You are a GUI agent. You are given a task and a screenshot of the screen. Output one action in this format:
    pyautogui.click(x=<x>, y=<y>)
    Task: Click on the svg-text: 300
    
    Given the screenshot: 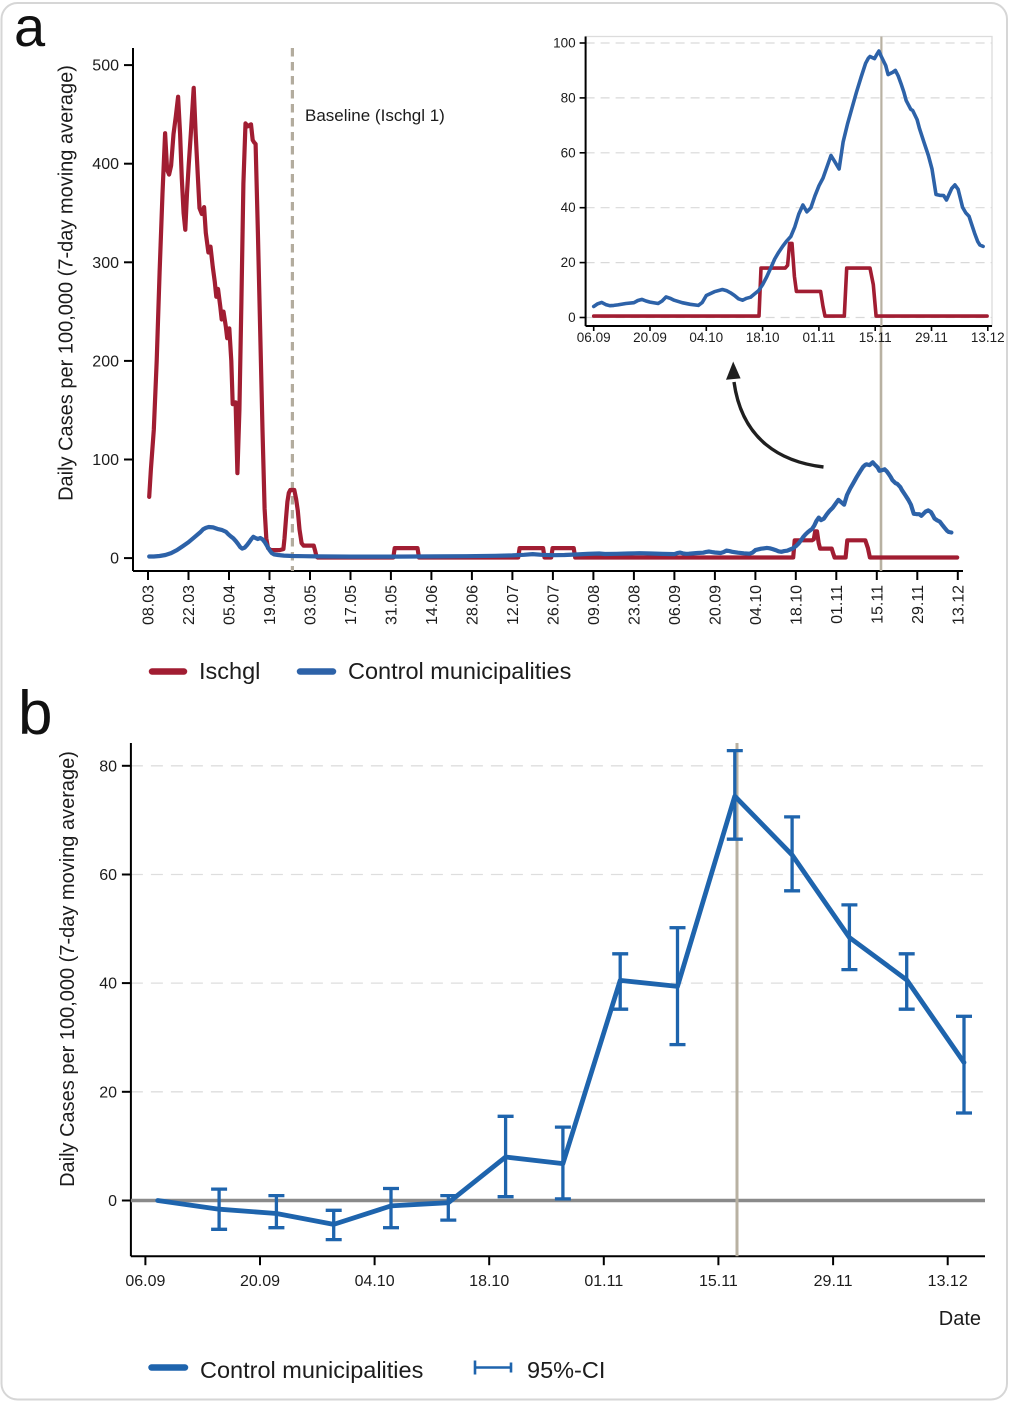 What is the action you would take?
    pyautogui.click(x=105, y=263)
    